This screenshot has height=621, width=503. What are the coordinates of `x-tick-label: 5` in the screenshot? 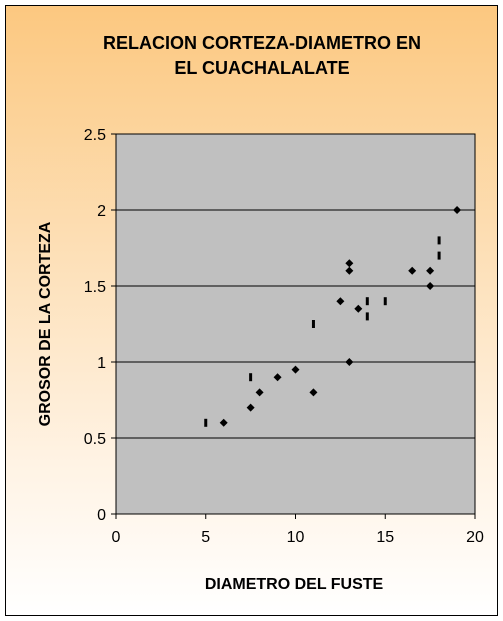 It's located at (205, 537).